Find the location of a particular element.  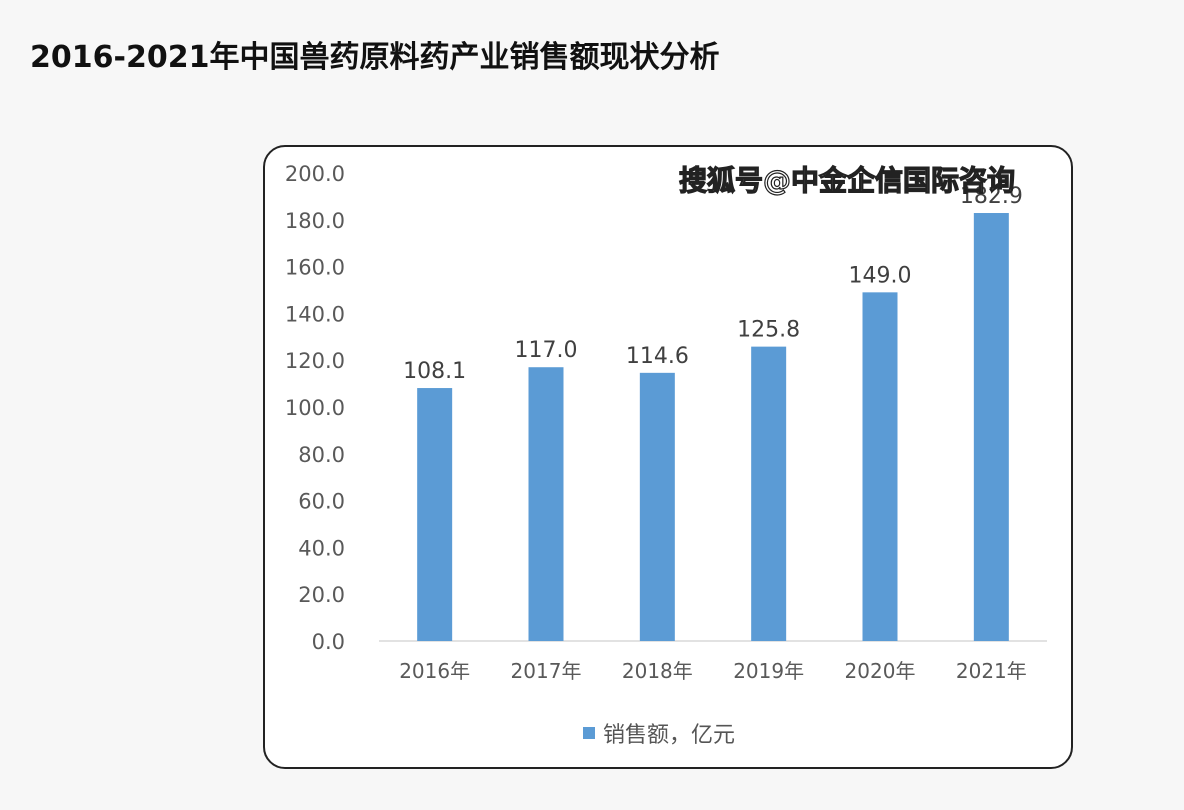

data-label: 108.1 is located at coordinates (434, 371).